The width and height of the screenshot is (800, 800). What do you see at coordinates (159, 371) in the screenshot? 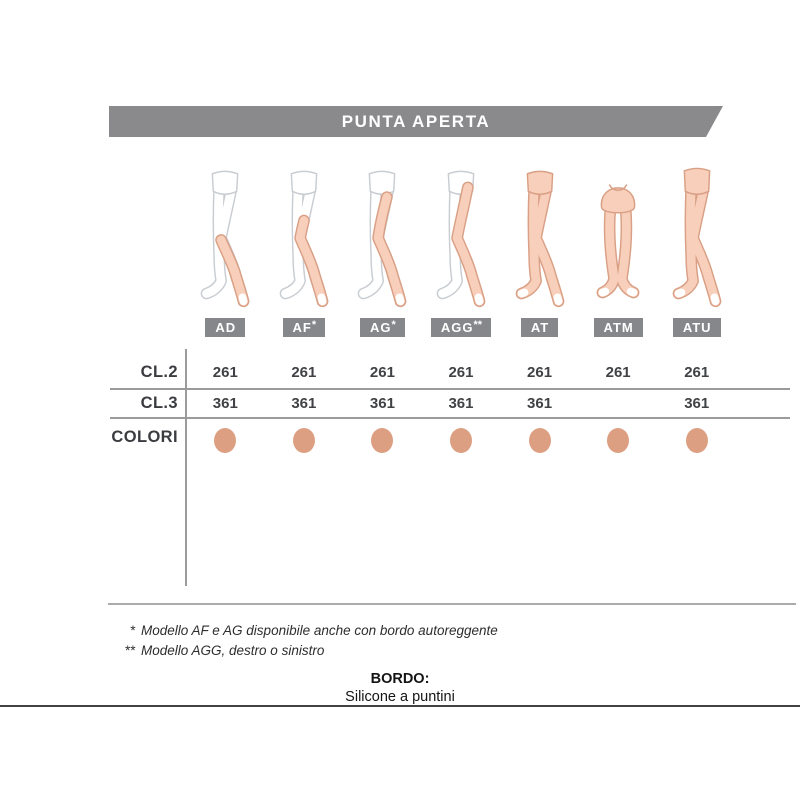
I see `row-label-cl2: CL.2` at bounding box center [159, 371].